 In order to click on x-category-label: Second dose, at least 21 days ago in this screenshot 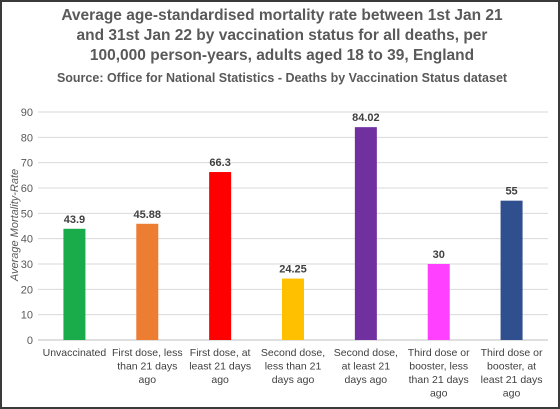, I will do `click(366, 366)`.